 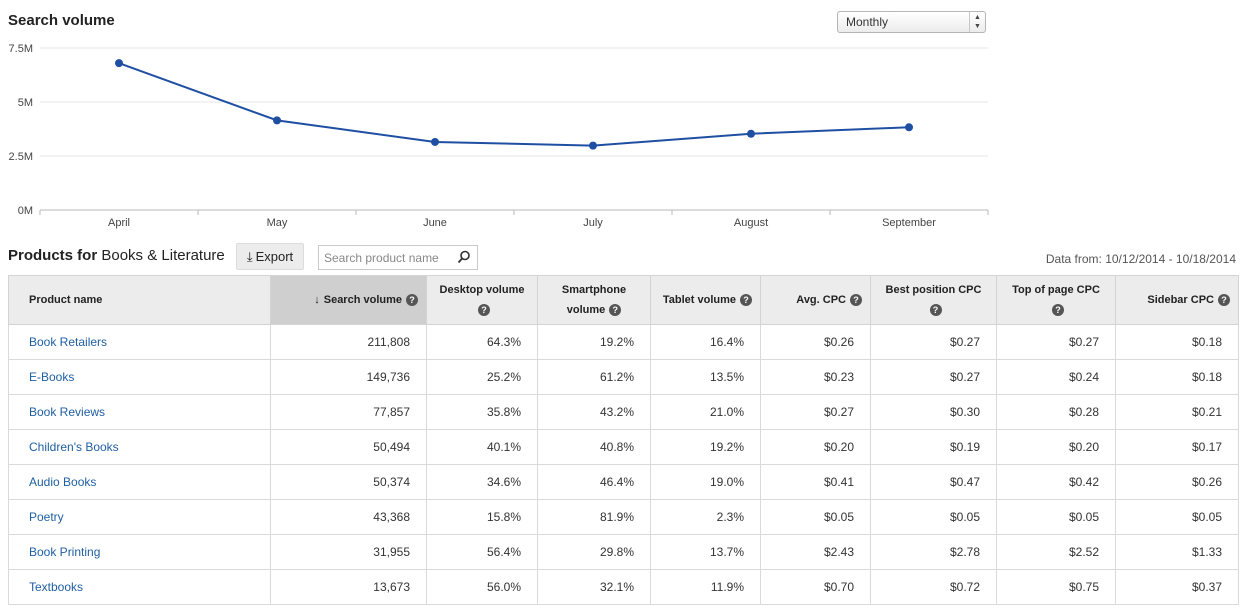 What do you see at coordinates (52, 377) in the screenshot?
I see `product-name: E-Books` at bounding box center [52, 377].